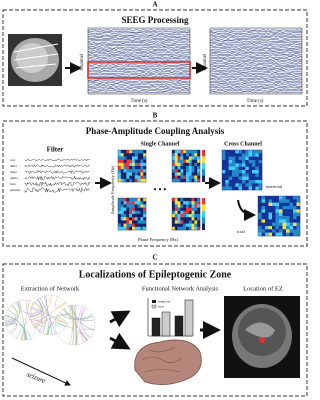 The height and width of the screenshot is (400, 320). What do you see at coordinates (274, 186) in the screenshot?
I see `matrix-label: interictal` at bounding box center [274, 186].